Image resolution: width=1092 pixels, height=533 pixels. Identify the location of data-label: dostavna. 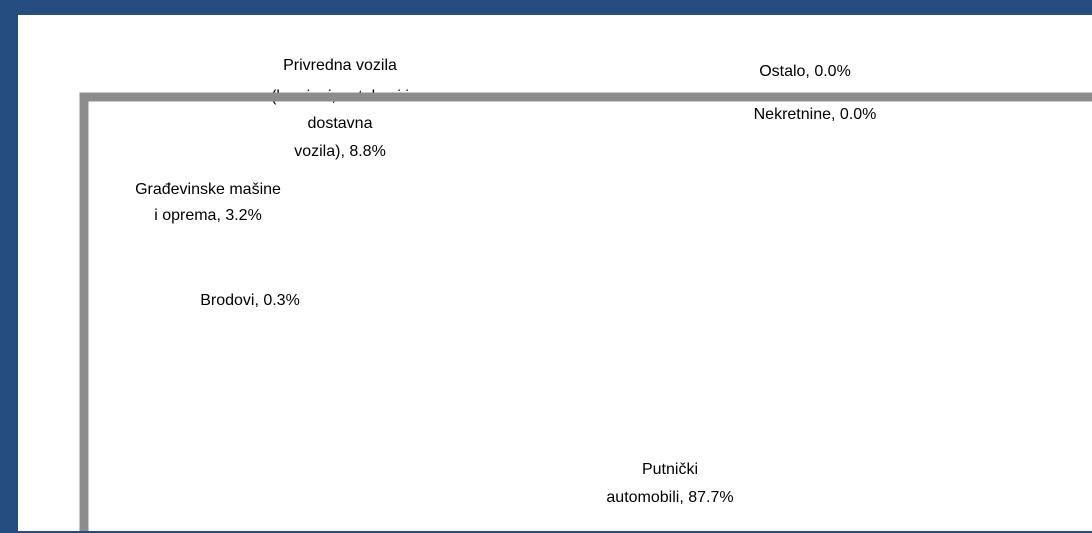
(340, 123).